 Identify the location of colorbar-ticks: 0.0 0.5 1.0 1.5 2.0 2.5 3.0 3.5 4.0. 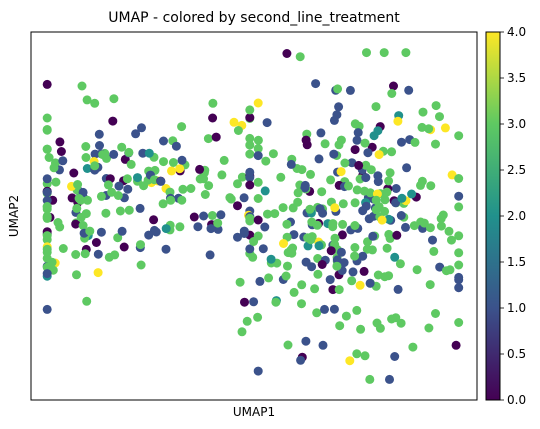
(513, 216).